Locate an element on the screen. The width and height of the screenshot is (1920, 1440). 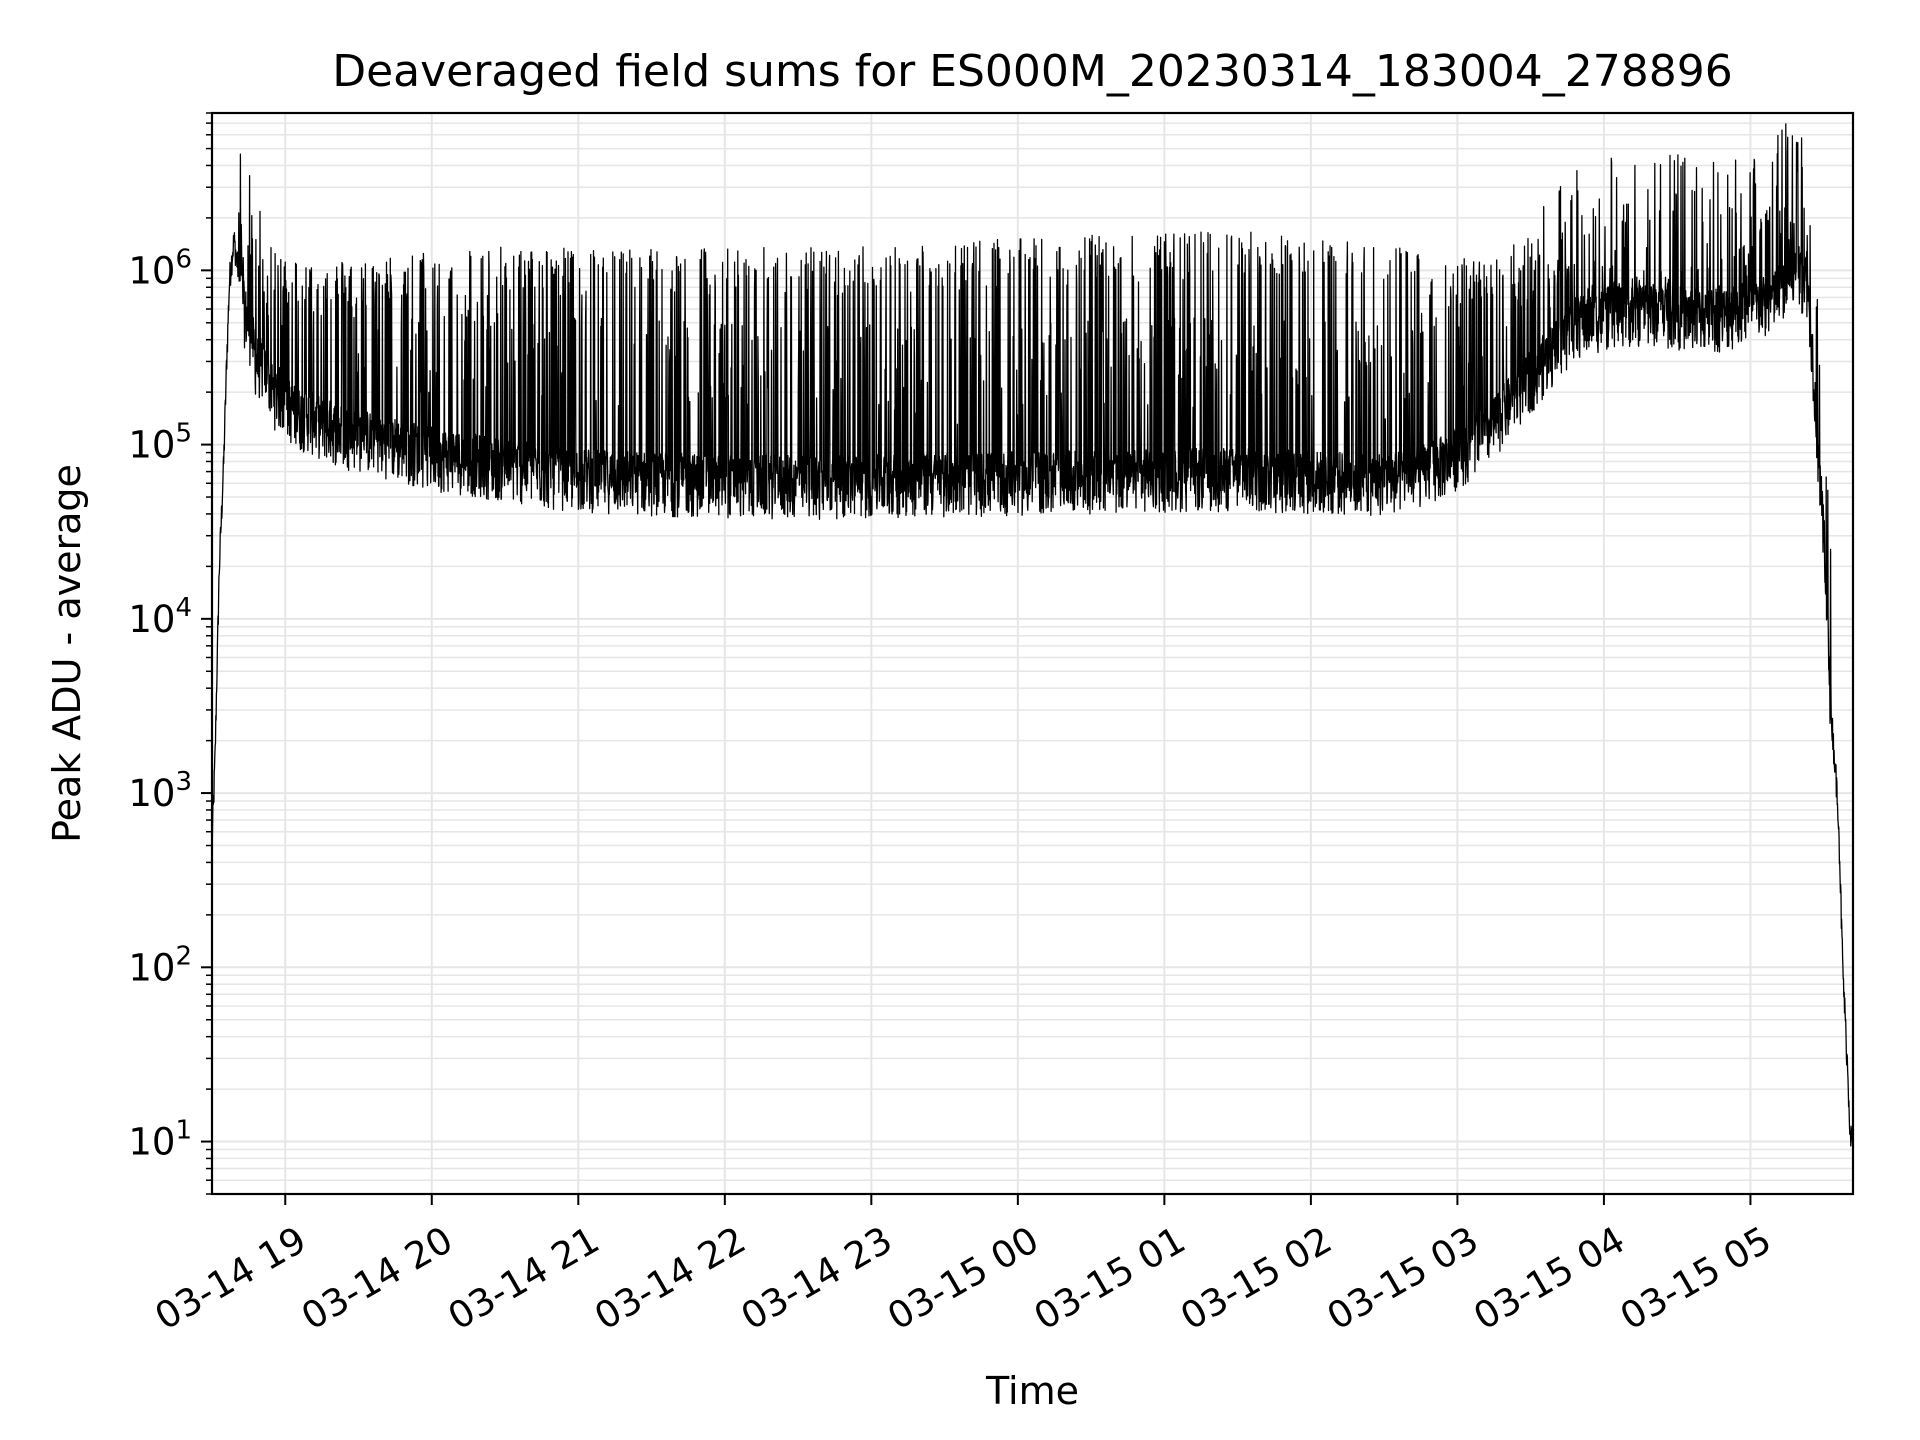
y-tick-label: 102 is located at coordinates (160, 965).